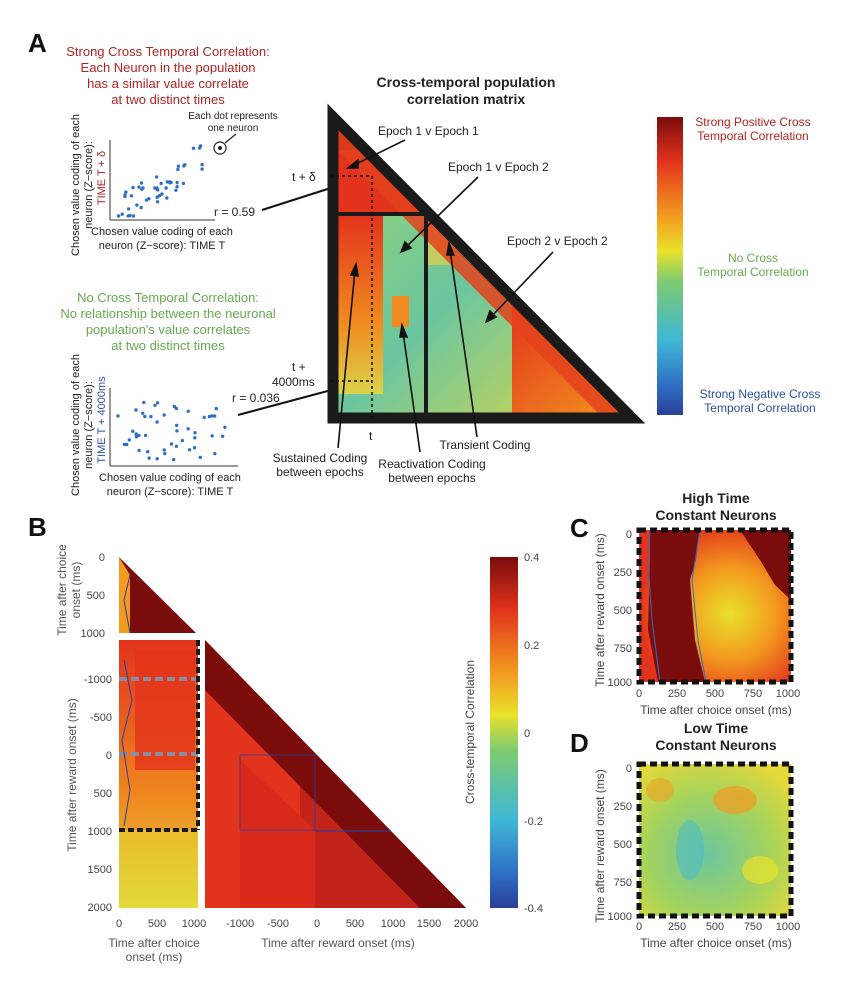 The image size is (850, 998). I want to click on svg-text: -0.2, so click(533, 822).